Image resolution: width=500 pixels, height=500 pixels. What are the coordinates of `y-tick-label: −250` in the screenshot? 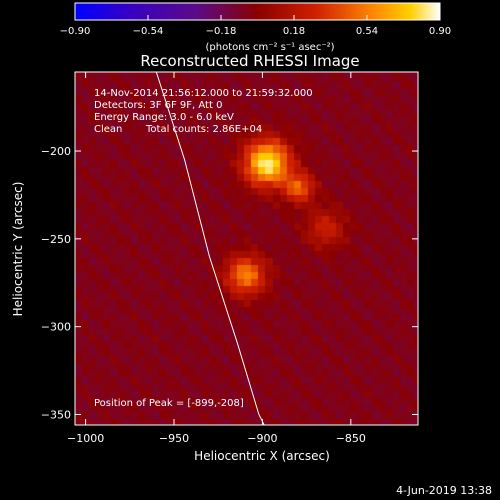 It's located at (56, 239).